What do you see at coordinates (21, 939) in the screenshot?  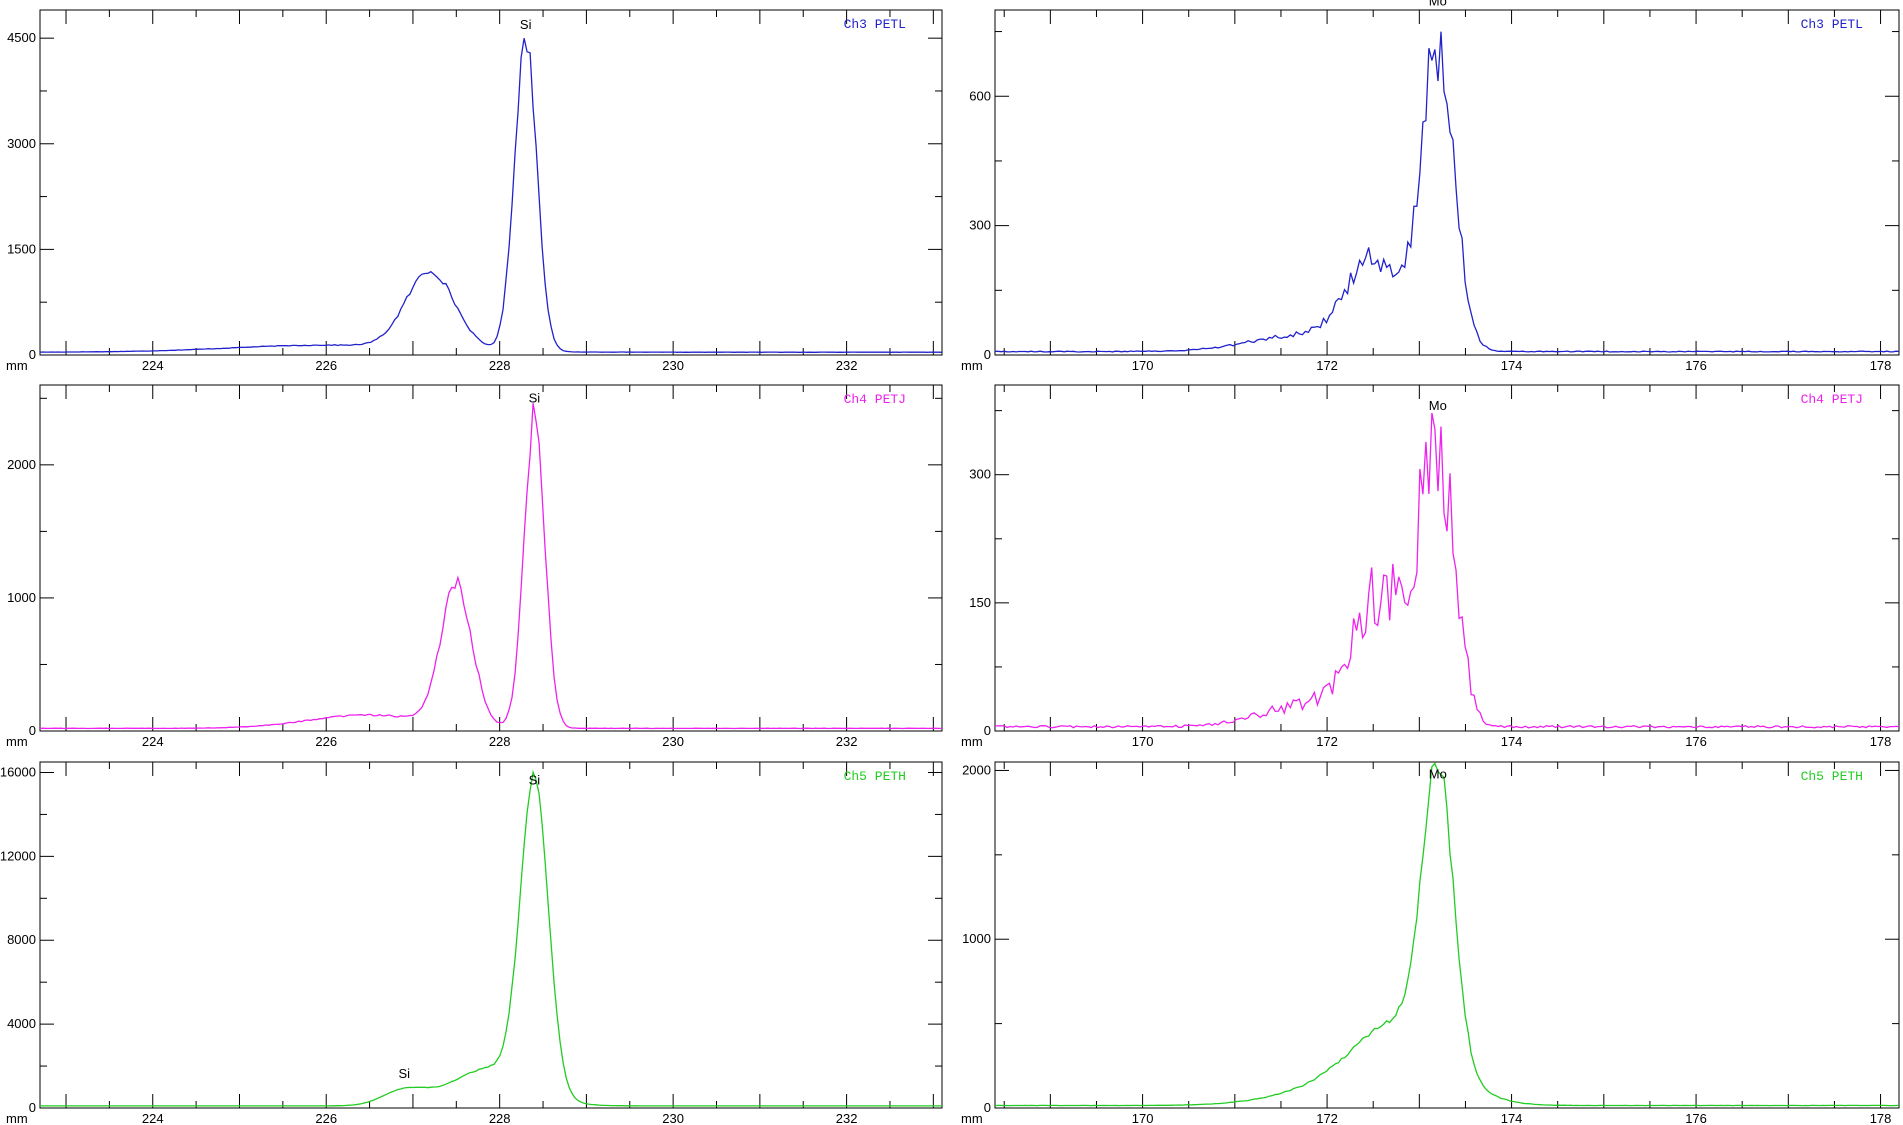 I see `y-tick-label: 8000` at bounding box center [21, 939].